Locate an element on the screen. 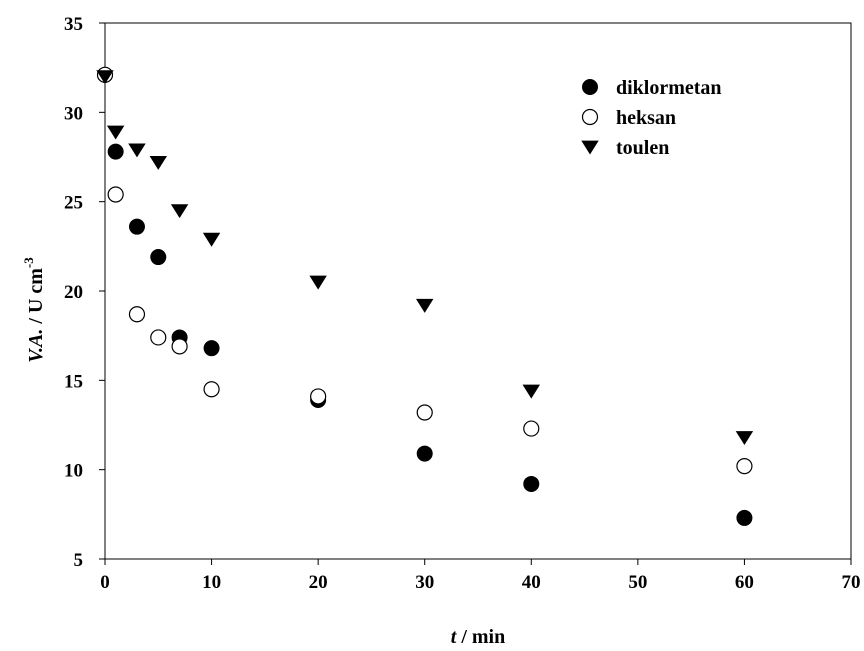 The width and height of the screenshot is (864, 651). legend-item-heksan: heksan is located at coordinates (628, 118).